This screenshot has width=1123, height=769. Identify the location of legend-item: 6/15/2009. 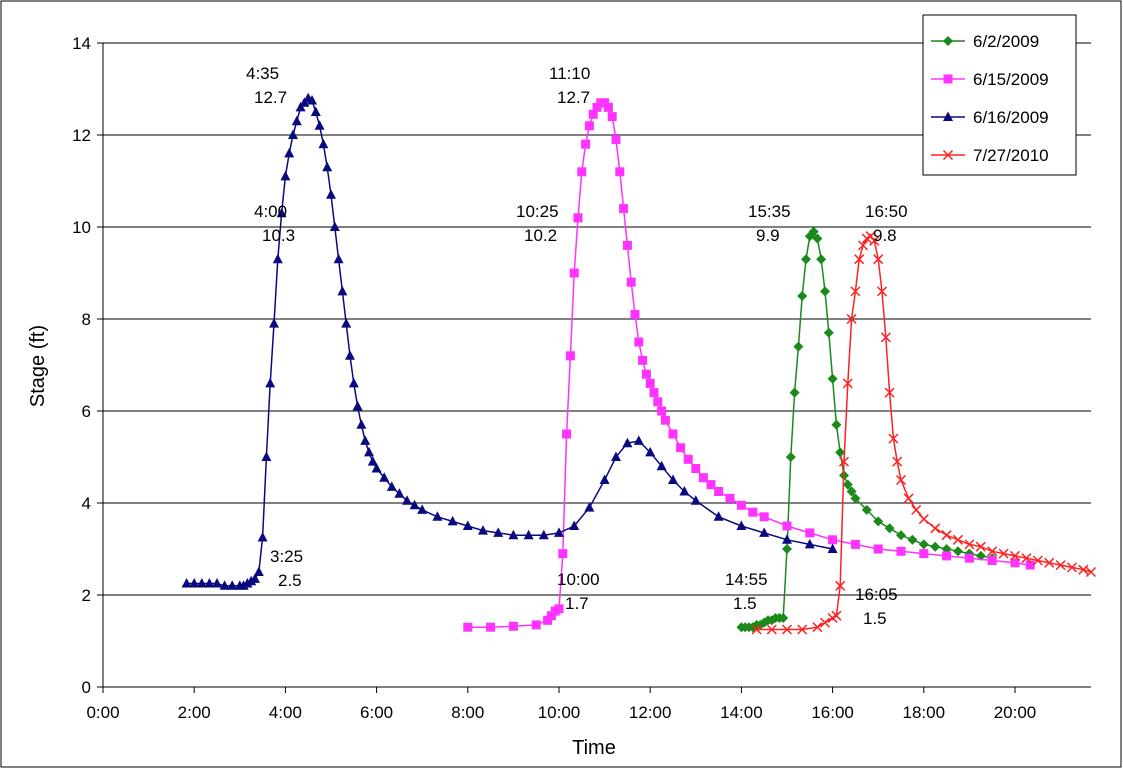
(990, 79).